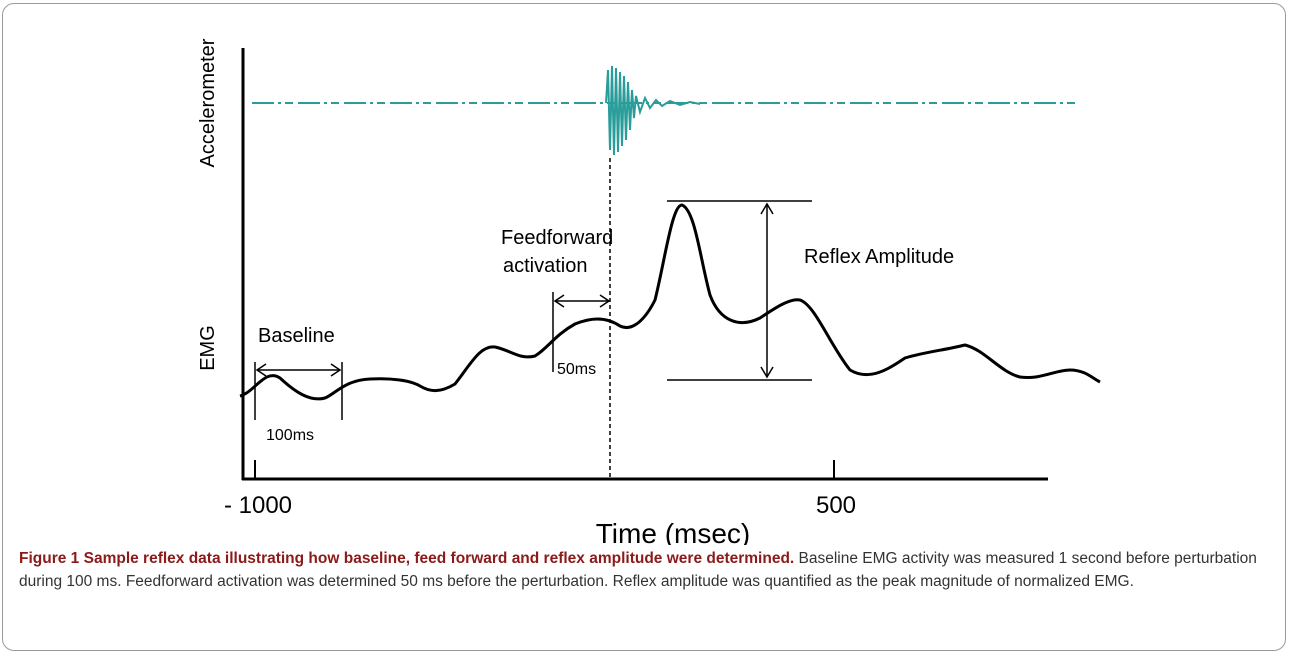 The width and height of the screenshot is (1290, 657). Describe the element at coordinates (767, 372) in the screenshot. I see `reflex-arrowhead-bottom` at that location.